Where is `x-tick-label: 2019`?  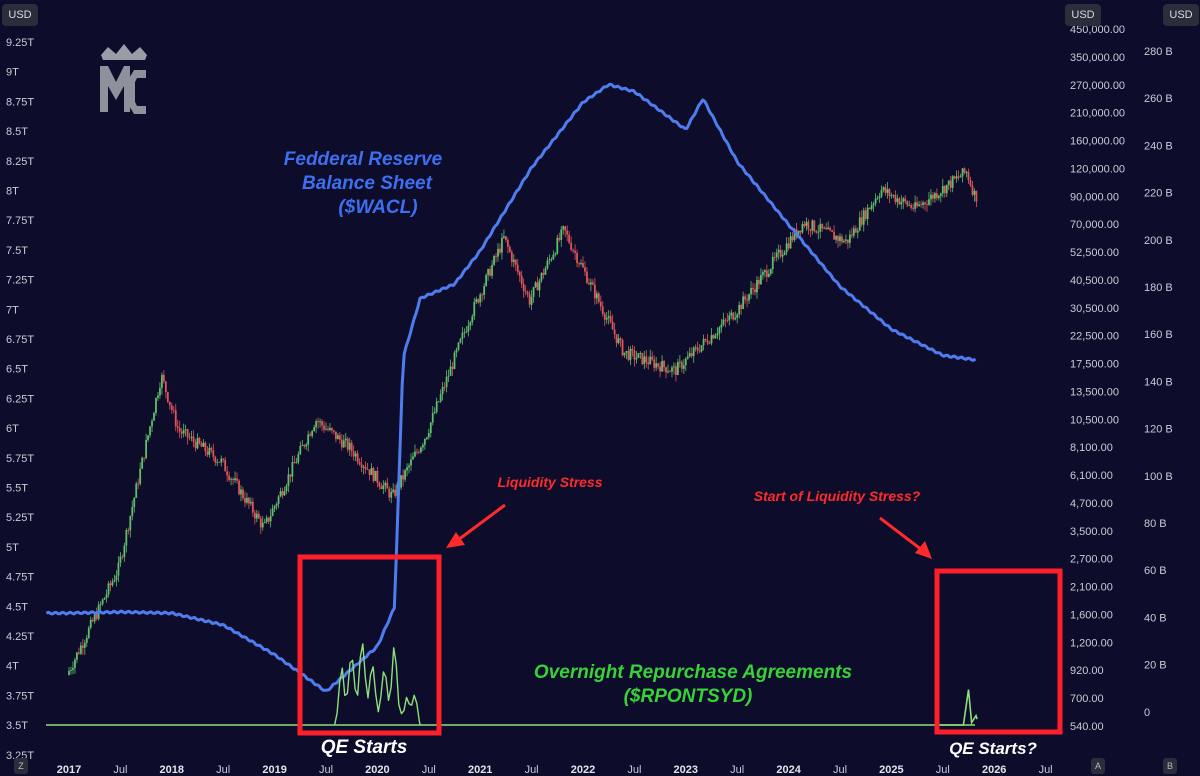 x-tick-label: 2019 is located at coordinates (274, 770).